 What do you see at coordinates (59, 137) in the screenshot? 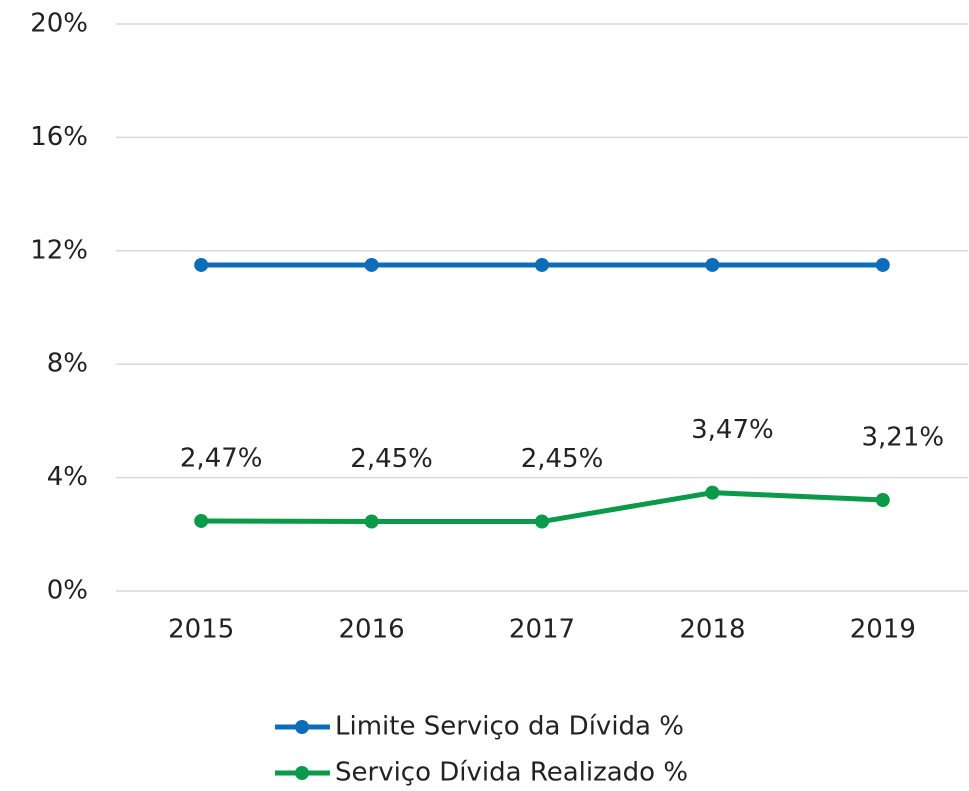
I see `y-tick-label: 16%` at bounding box center [59, 137].